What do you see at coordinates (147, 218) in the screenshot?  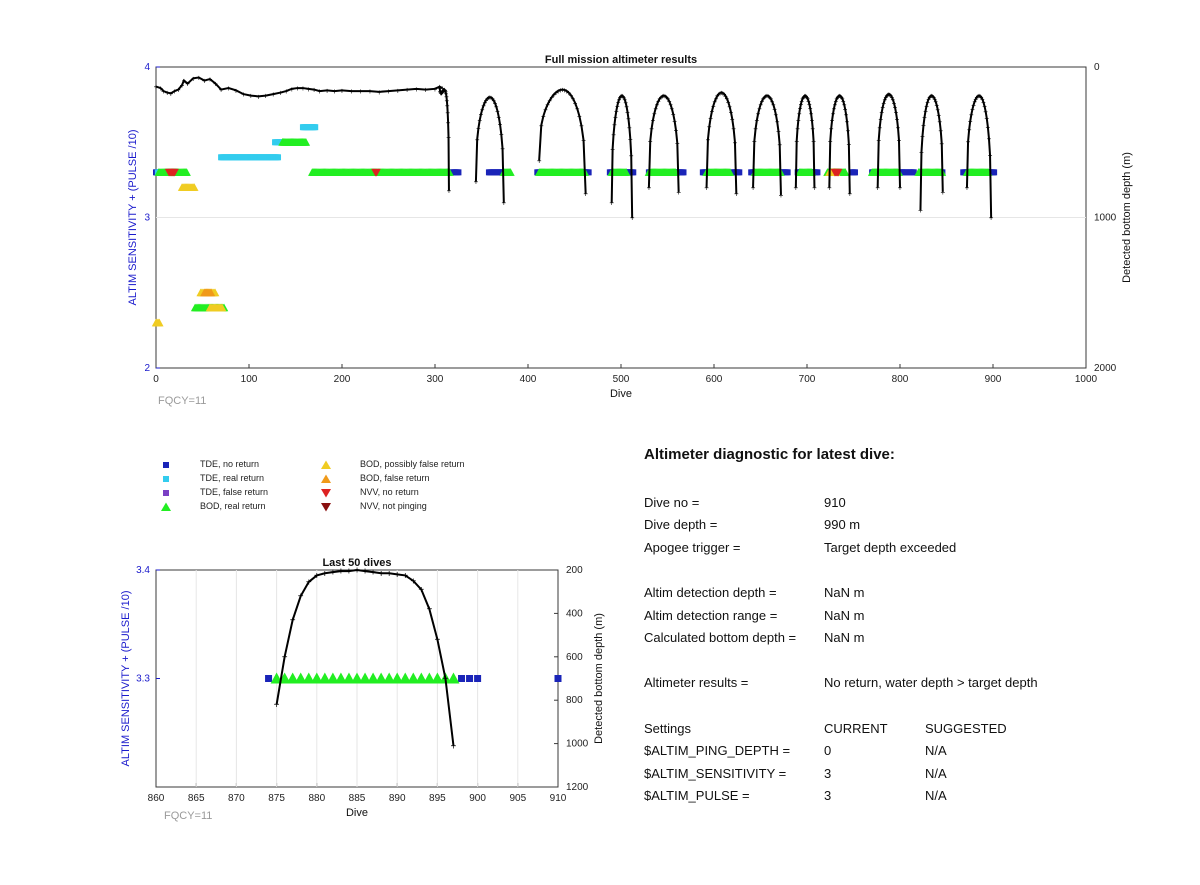 I see `y-tick-label: 3` at bounding box center [147, 218].